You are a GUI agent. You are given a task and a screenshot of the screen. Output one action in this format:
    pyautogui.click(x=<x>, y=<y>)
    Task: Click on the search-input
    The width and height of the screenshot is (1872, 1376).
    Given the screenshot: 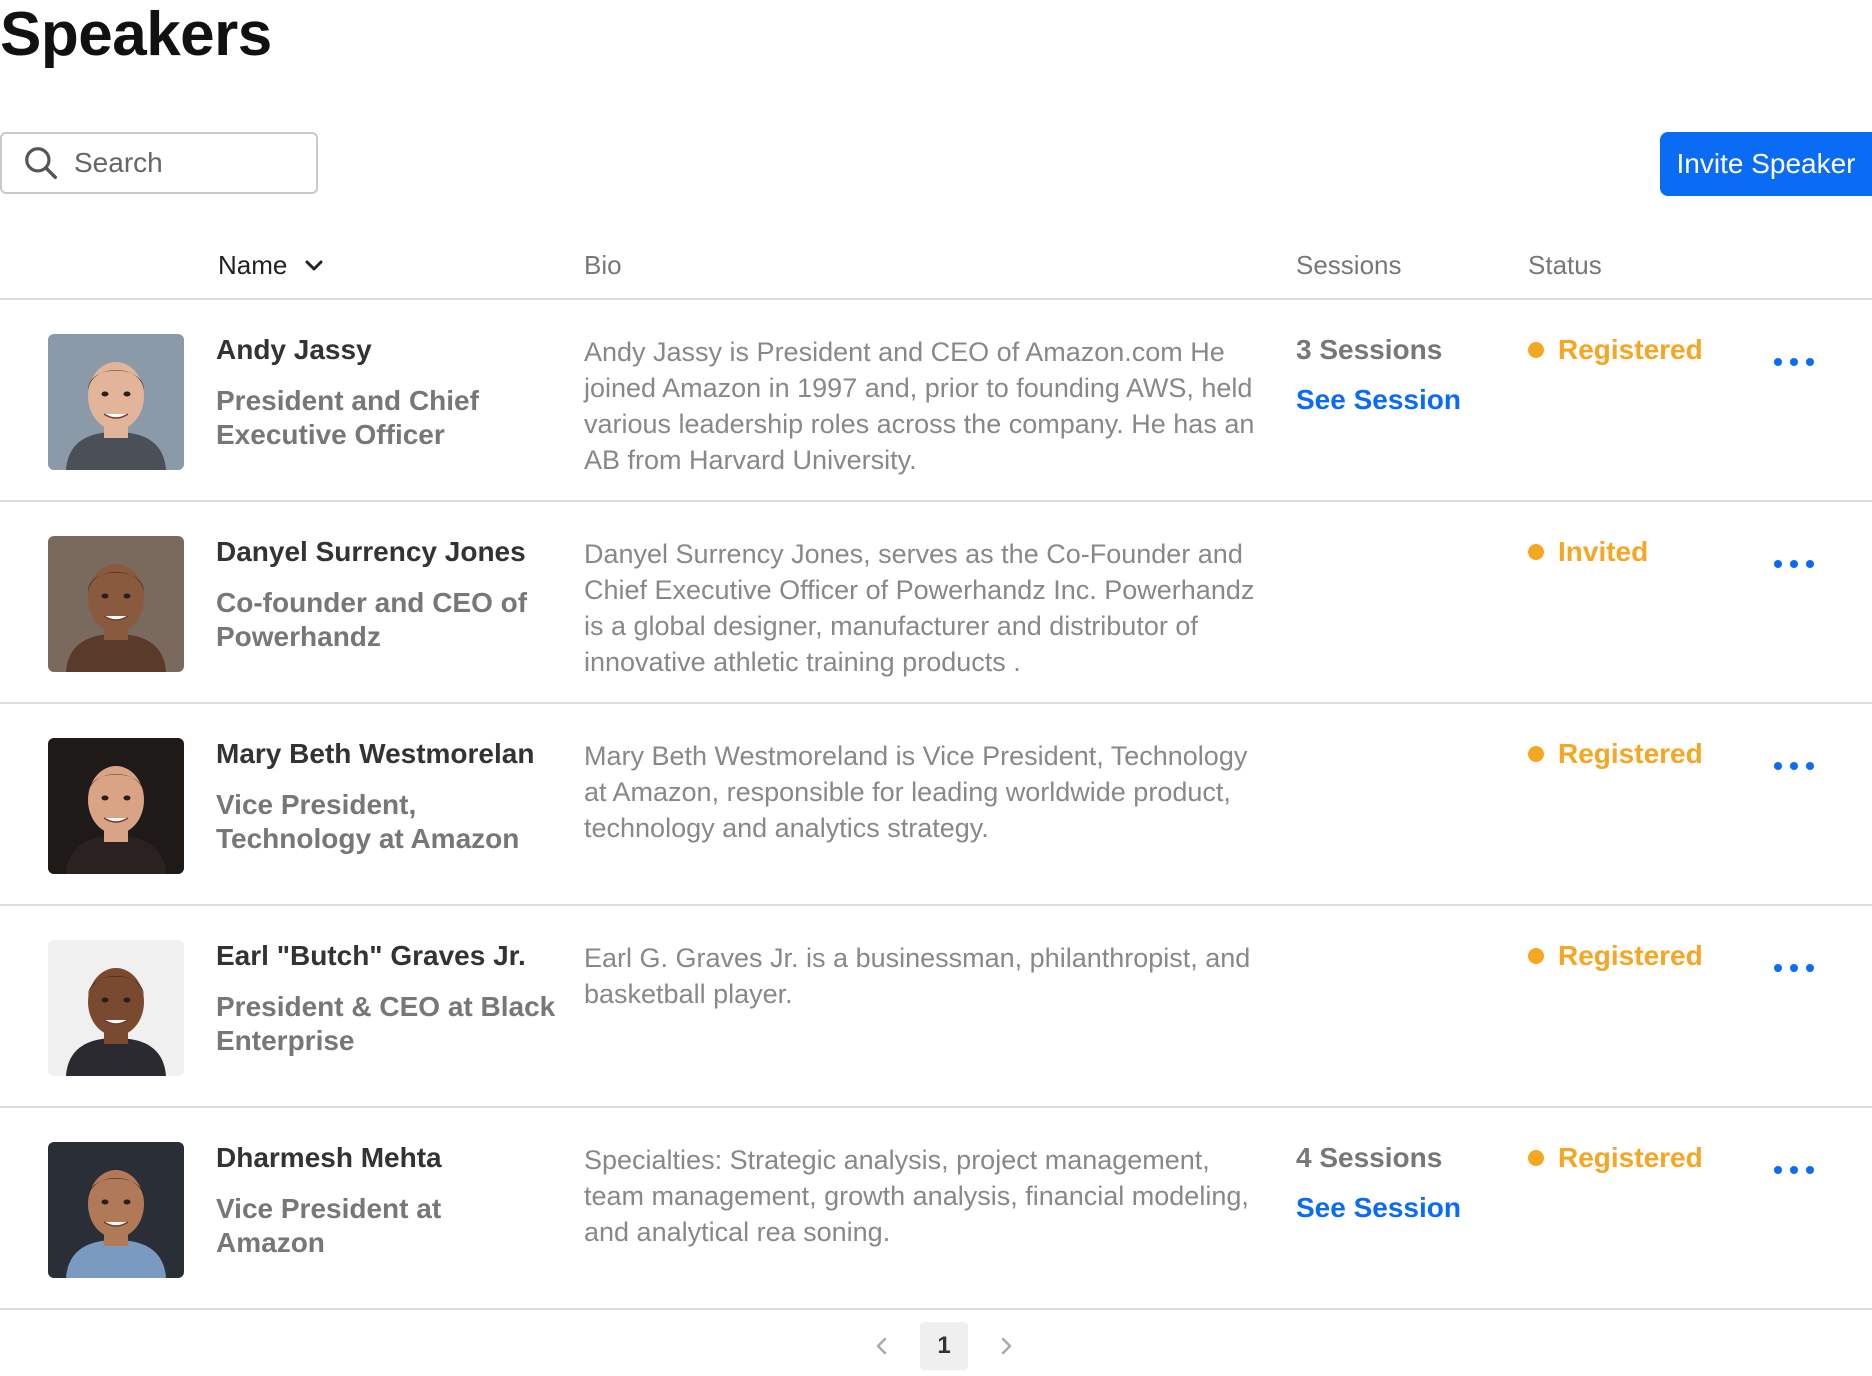 What is the action you would take?
    pyautogui.click(x=184, y=163)
    